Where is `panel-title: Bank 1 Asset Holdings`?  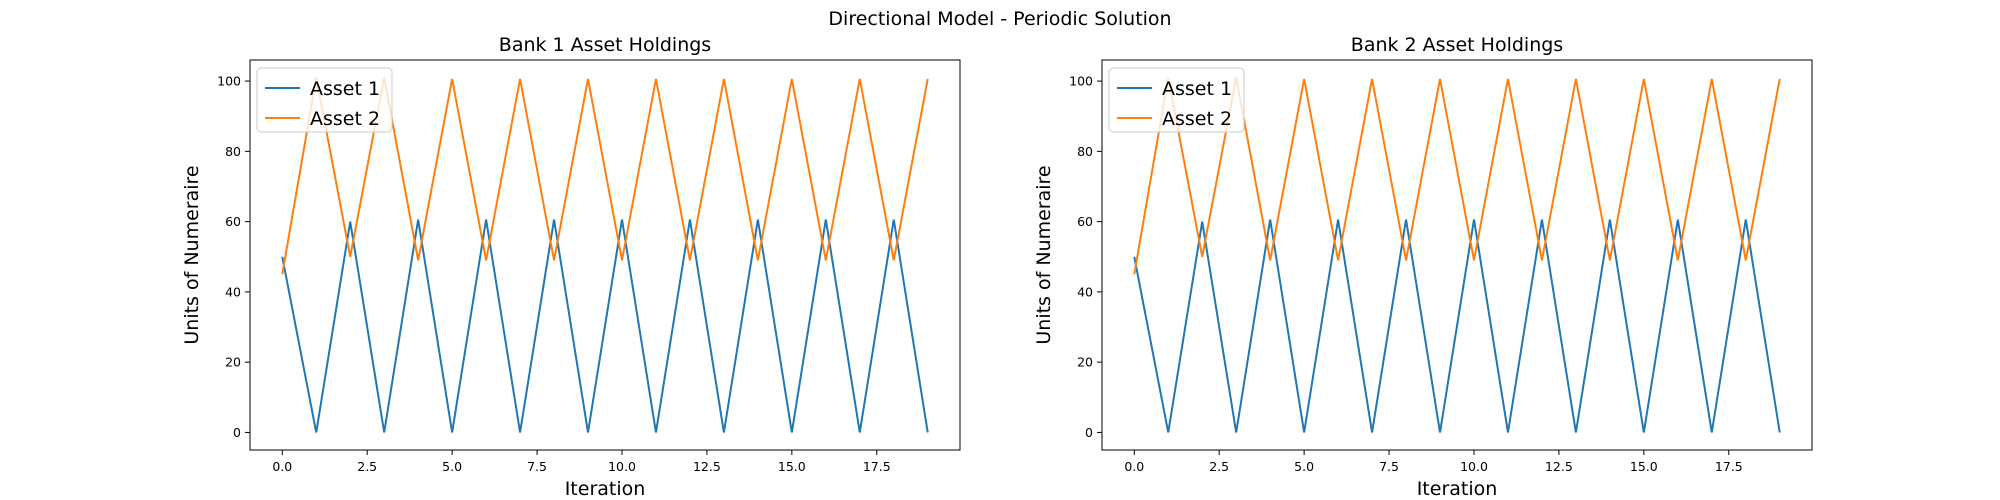 panel-title: Bank 1 Asset Holdings is located at coordinates (605, 45).